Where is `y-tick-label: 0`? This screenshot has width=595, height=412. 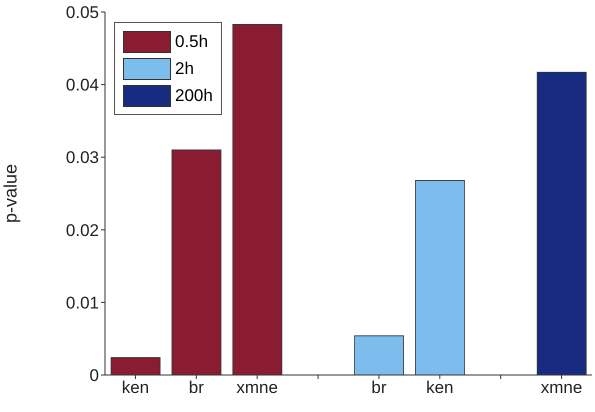 y-tick-label: 0 is located at coordinates (94, 376).